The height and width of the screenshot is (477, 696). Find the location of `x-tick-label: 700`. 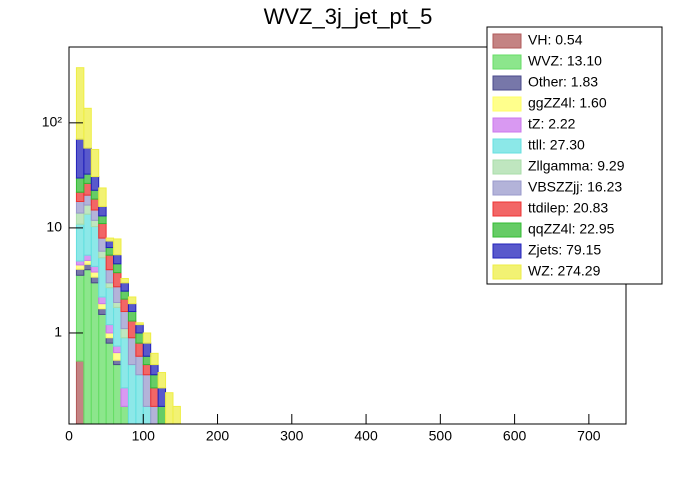

x-tick-label: 700 is located at coordinates (589, 436).